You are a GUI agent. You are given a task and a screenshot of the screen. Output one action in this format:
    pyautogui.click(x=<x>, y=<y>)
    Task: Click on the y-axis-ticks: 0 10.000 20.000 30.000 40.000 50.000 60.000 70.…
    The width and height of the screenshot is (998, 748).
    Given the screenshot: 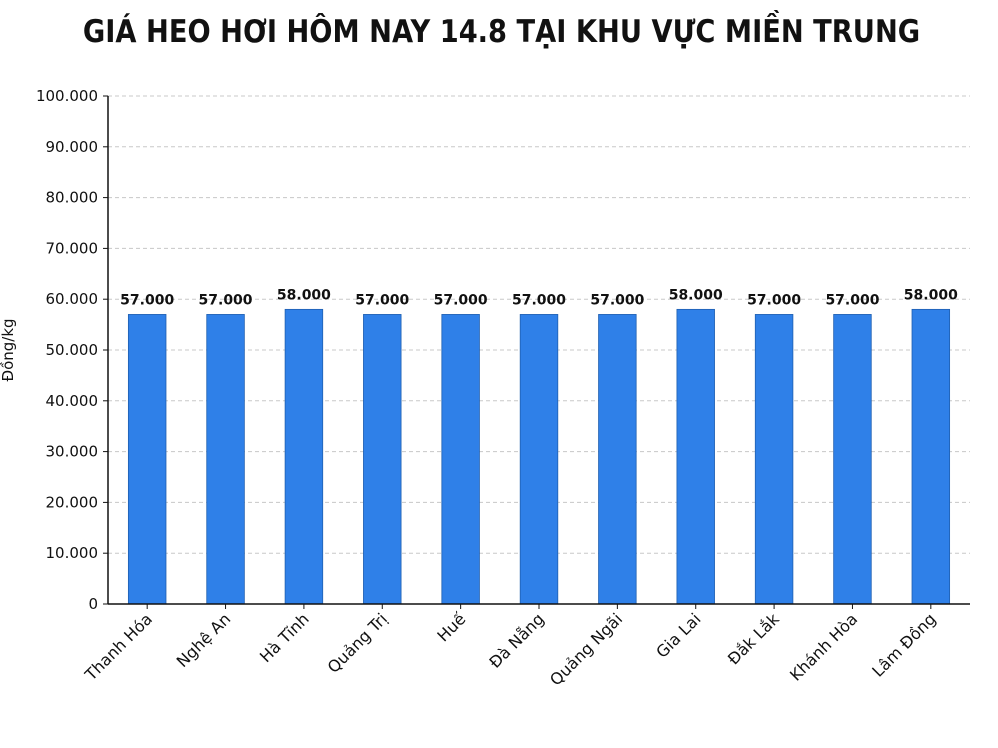 What is the action you would take?
    pyautogui.click(x=72, y=350)
    